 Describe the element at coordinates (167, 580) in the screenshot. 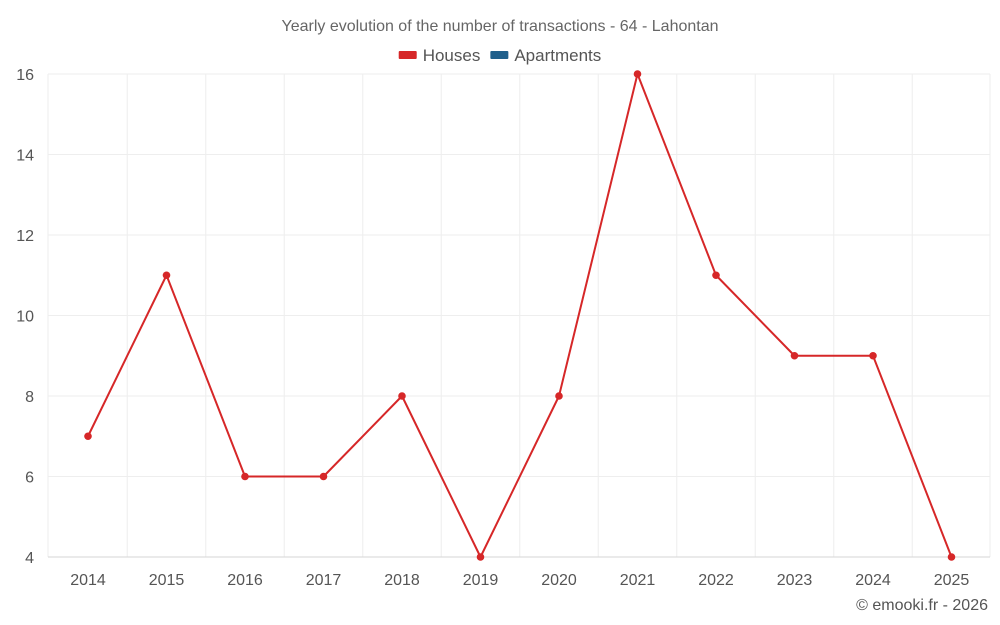

I see `x-tick-label: 2015` at that location.